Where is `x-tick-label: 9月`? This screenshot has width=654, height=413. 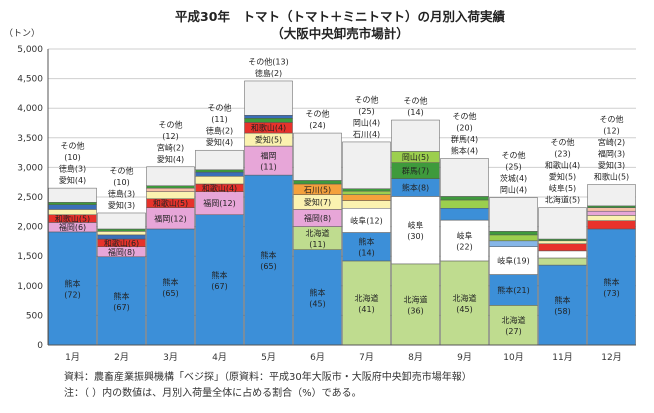 x-tick-label: 9月 is located at coordinates (464, 357).